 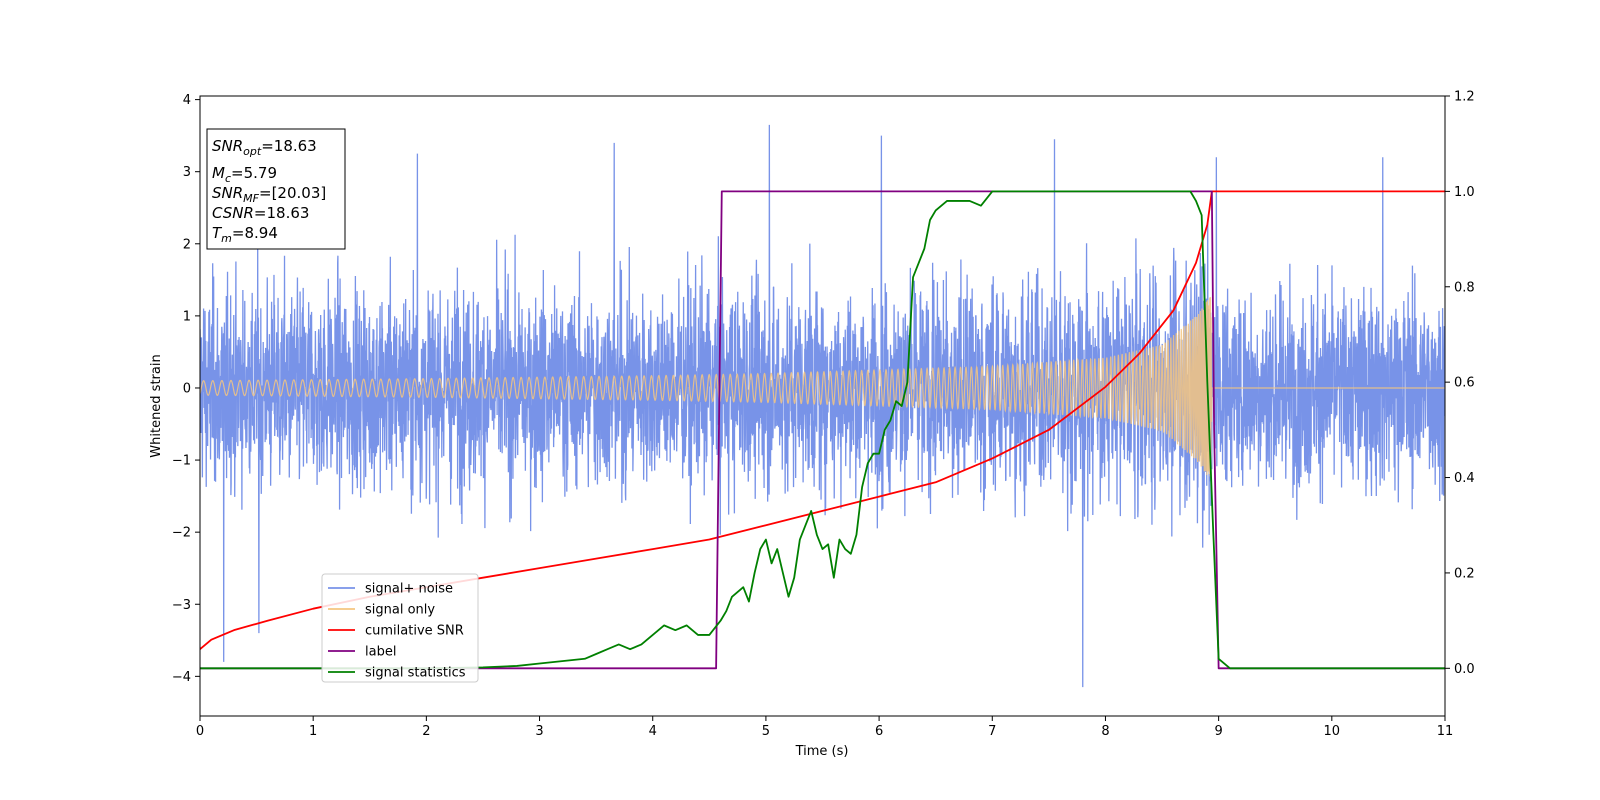 I want to click on y-right-tick-label: 0.8, so click(x=1464, y=287).